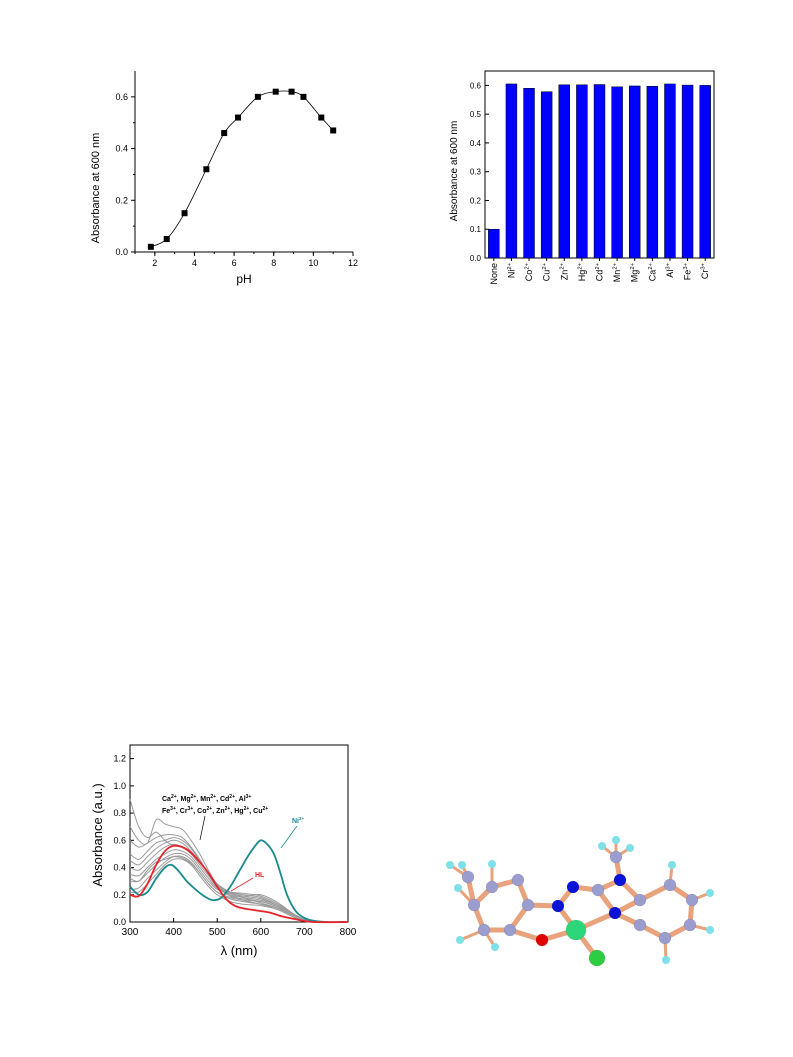  What do you see at coordinates (173, 932) in the screenshot?
I see `uv-x-tick-label: 400` at bounding box center [173, 932].